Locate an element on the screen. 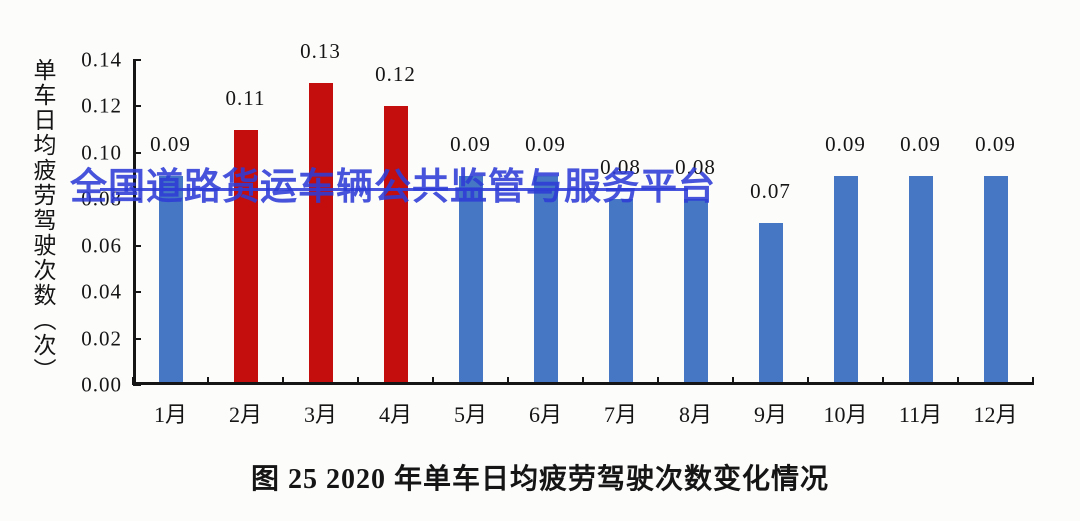 The height and width of the screenshot is (521, 1080). bar-value-label: 0.11 is located at coordinates (245, 97).